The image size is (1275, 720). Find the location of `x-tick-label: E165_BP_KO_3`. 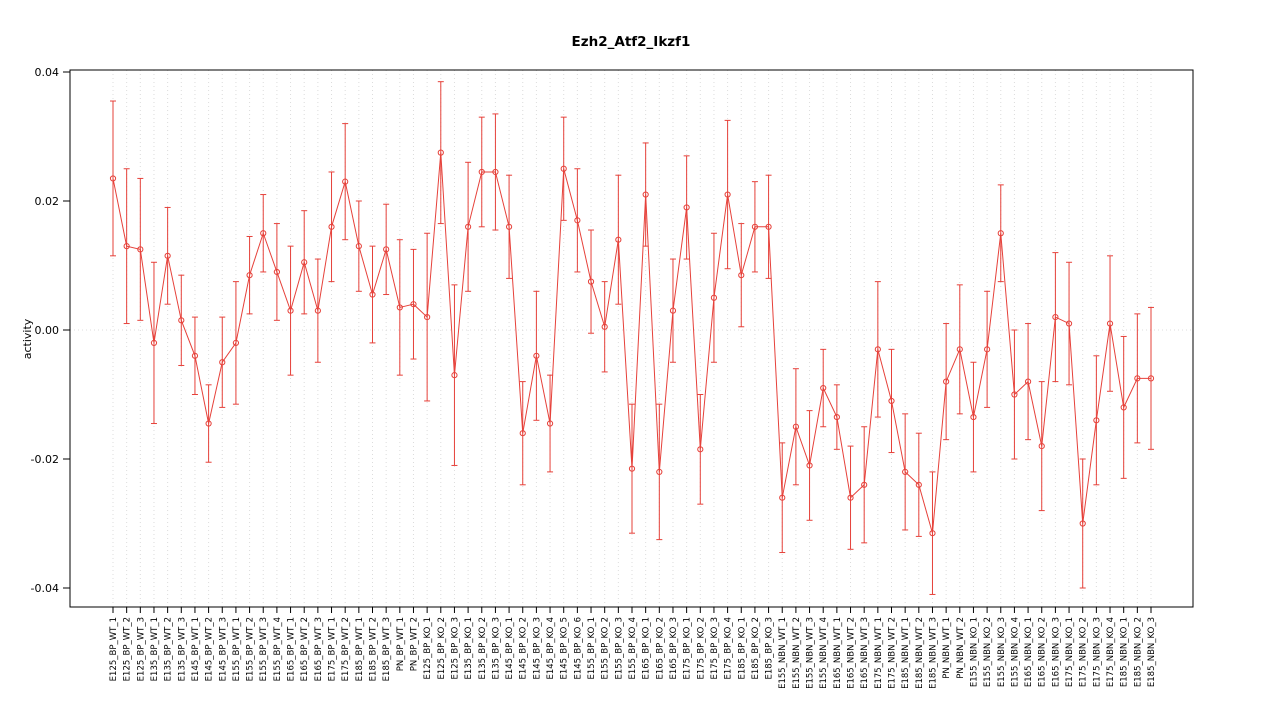

x-tick-label: E165_BP_KO_3 is located at coordinates (674, 648).